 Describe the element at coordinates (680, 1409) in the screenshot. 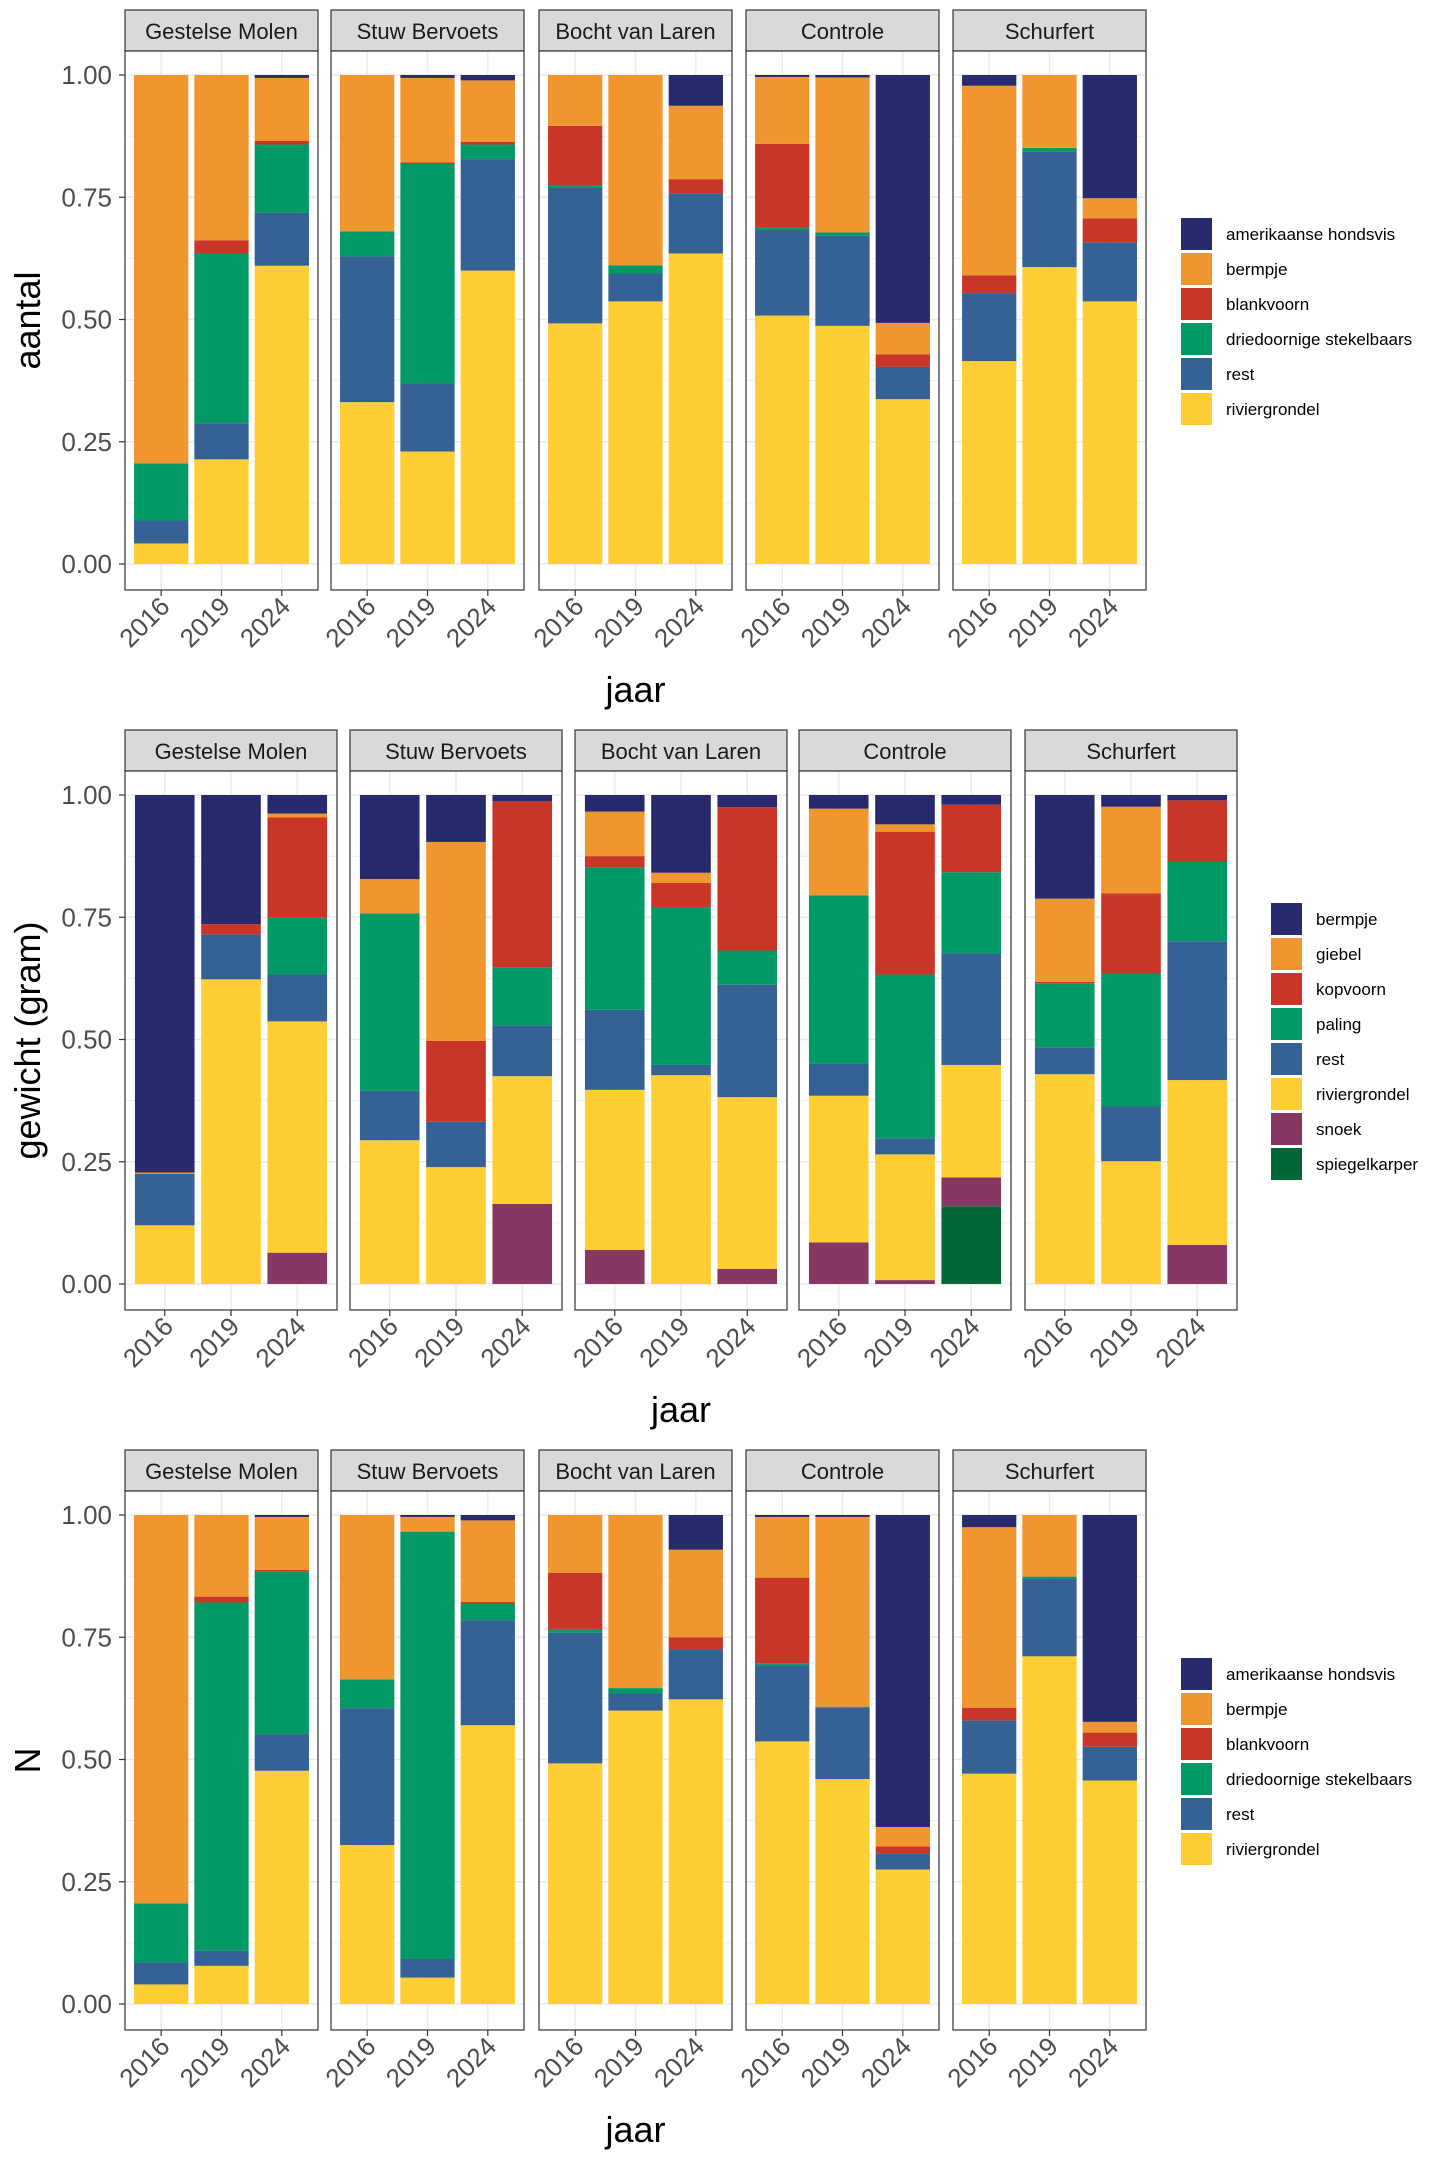

I see `x-axis-title: jaar` at that location.